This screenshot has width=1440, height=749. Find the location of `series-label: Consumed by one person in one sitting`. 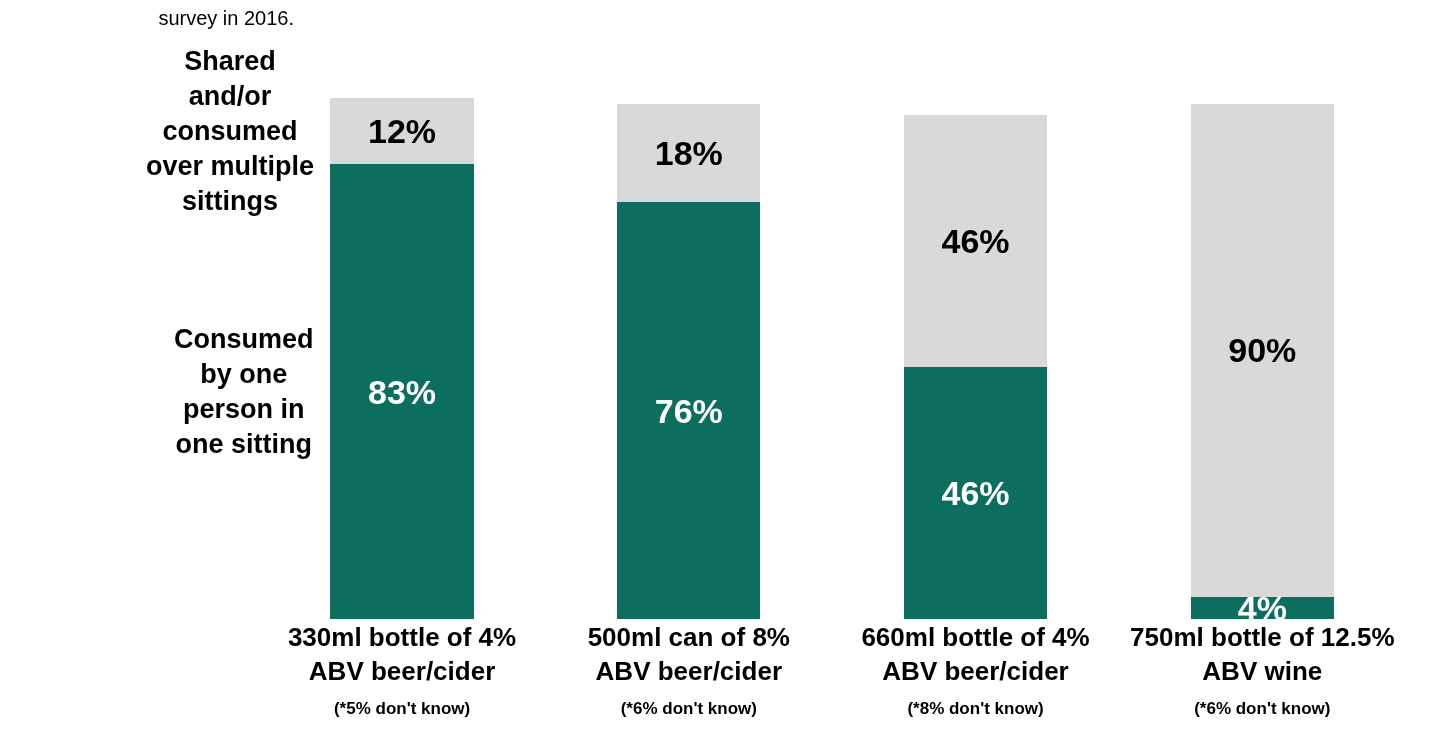

series-label: Consumed by one person in one sitting is located at coordinates (244, 392).